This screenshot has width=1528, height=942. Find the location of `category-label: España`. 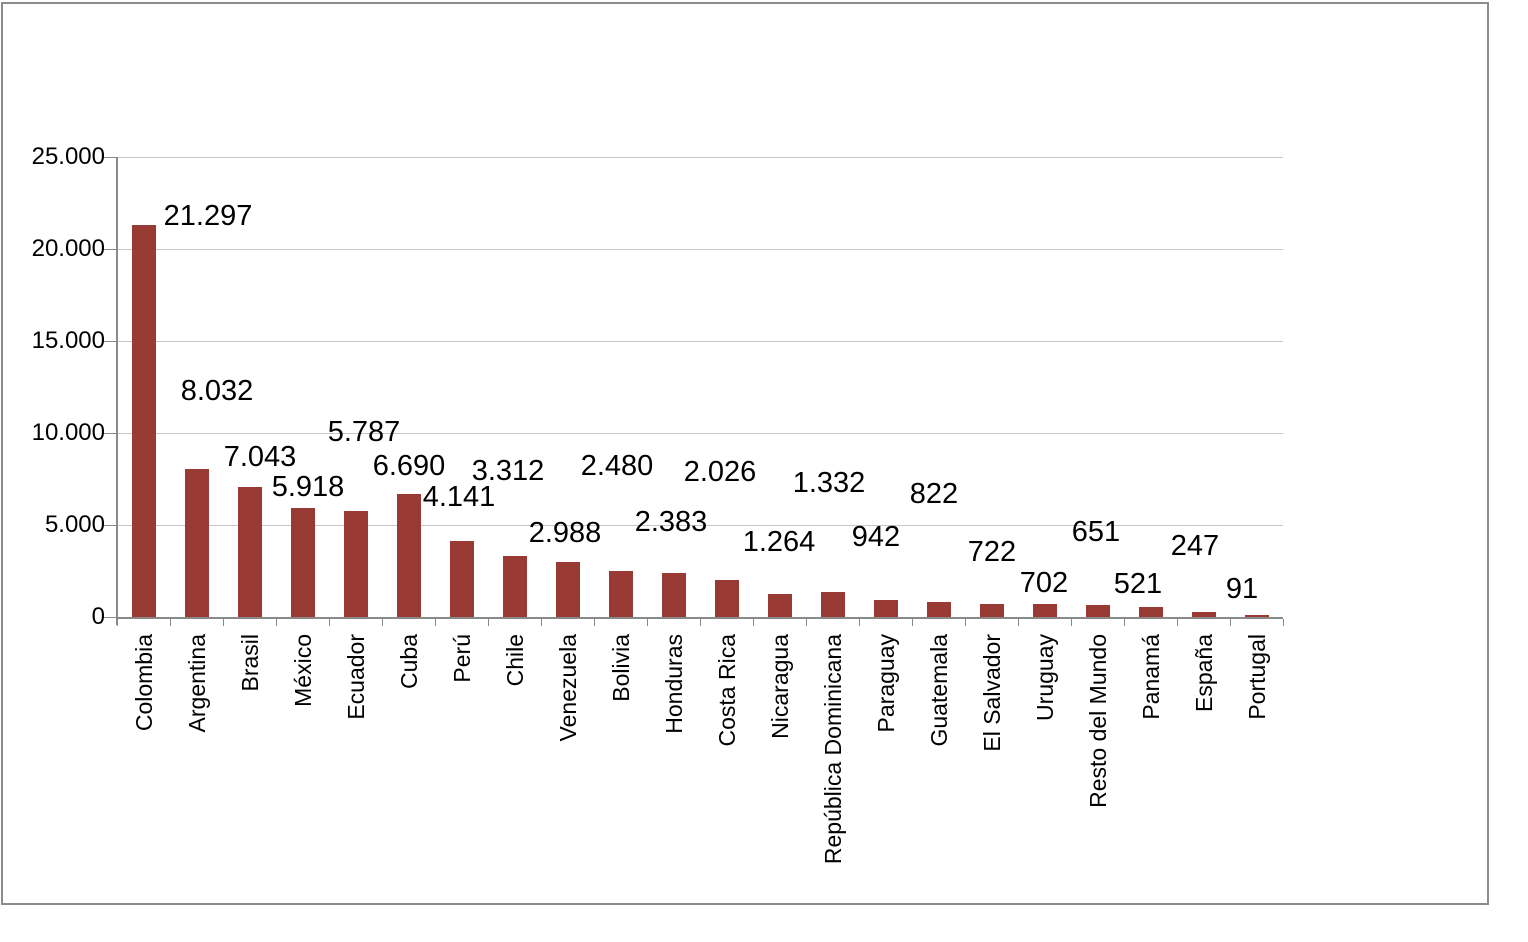

category-label: España is located at coordinates (1204, 673).